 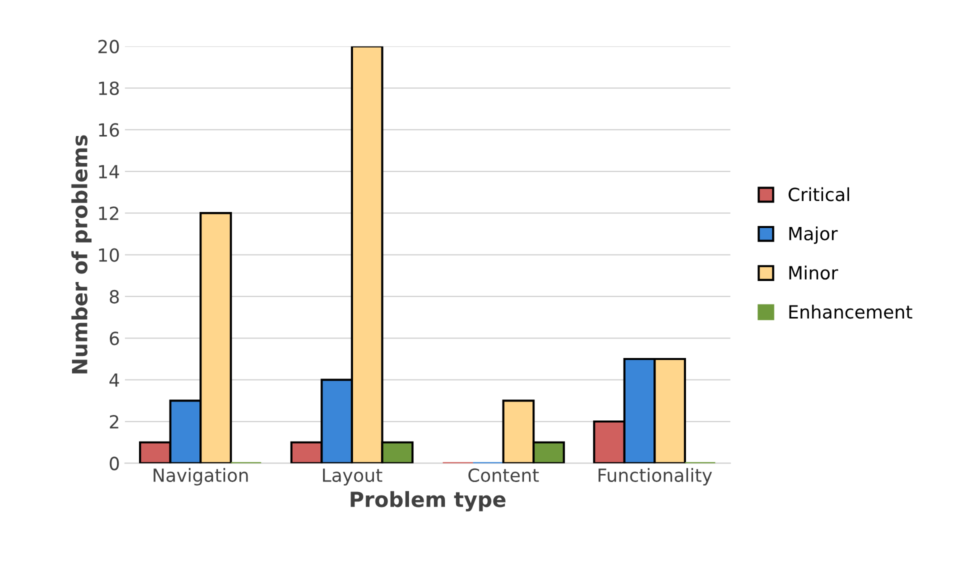 I want to click on y-tick-label: 4, so click(x=114, y=380).